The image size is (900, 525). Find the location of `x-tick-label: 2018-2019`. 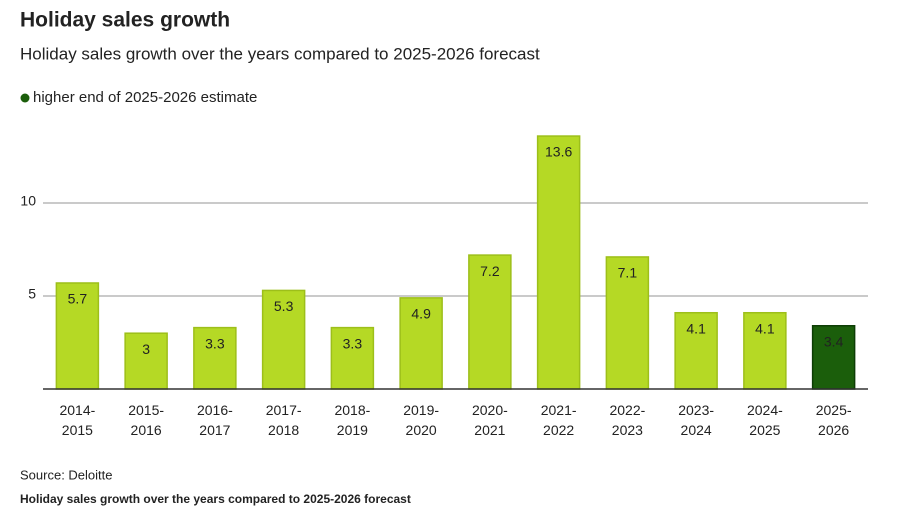

x-tick-label: 2018-2019 is located at coordinates (352, 420).